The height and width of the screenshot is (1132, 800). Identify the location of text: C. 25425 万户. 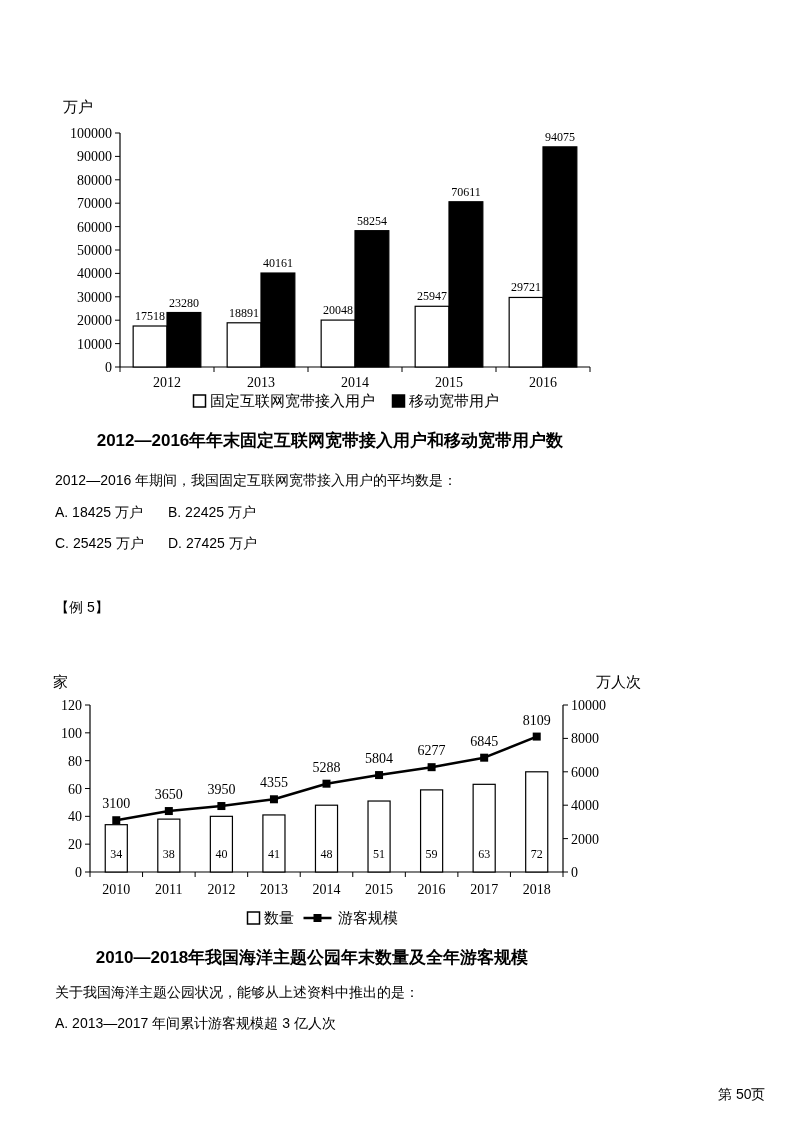
(99, 543).